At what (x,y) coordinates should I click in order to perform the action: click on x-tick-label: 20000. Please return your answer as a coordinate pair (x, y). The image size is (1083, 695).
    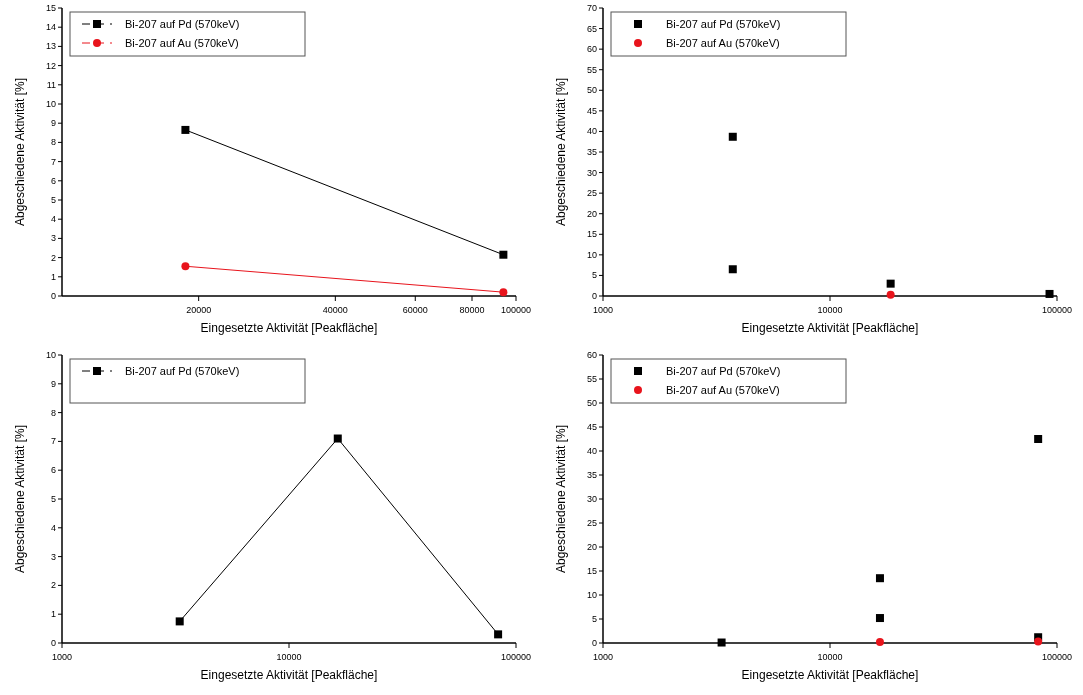
    Looking at the image, I should click on (199, 310).